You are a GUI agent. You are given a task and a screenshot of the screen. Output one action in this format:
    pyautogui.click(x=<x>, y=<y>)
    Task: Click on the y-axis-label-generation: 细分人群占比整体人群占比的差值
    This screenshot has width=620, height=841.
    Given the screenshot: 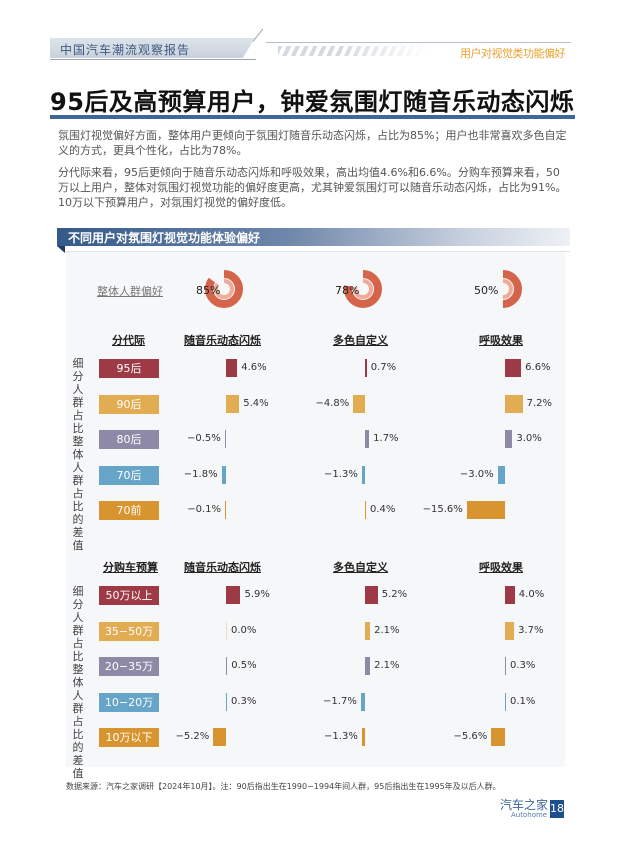 What is the action you would take?
    pyautogui.click(x=78, y=454)
    